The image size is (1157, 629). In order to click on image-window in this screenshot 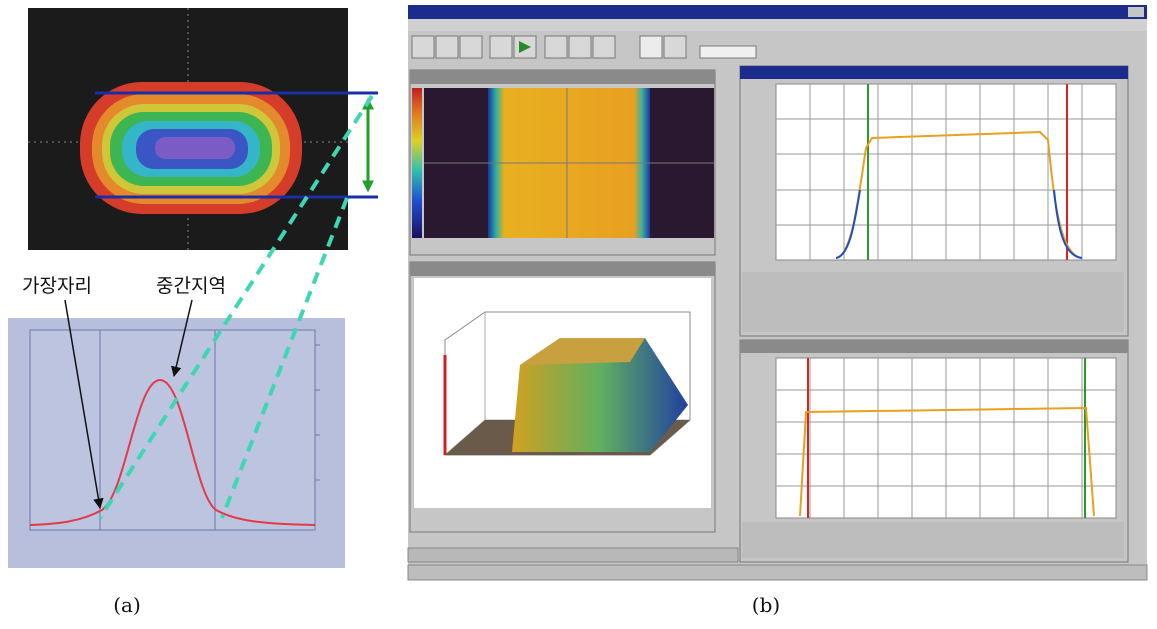, I will do `click(562, 162)`.